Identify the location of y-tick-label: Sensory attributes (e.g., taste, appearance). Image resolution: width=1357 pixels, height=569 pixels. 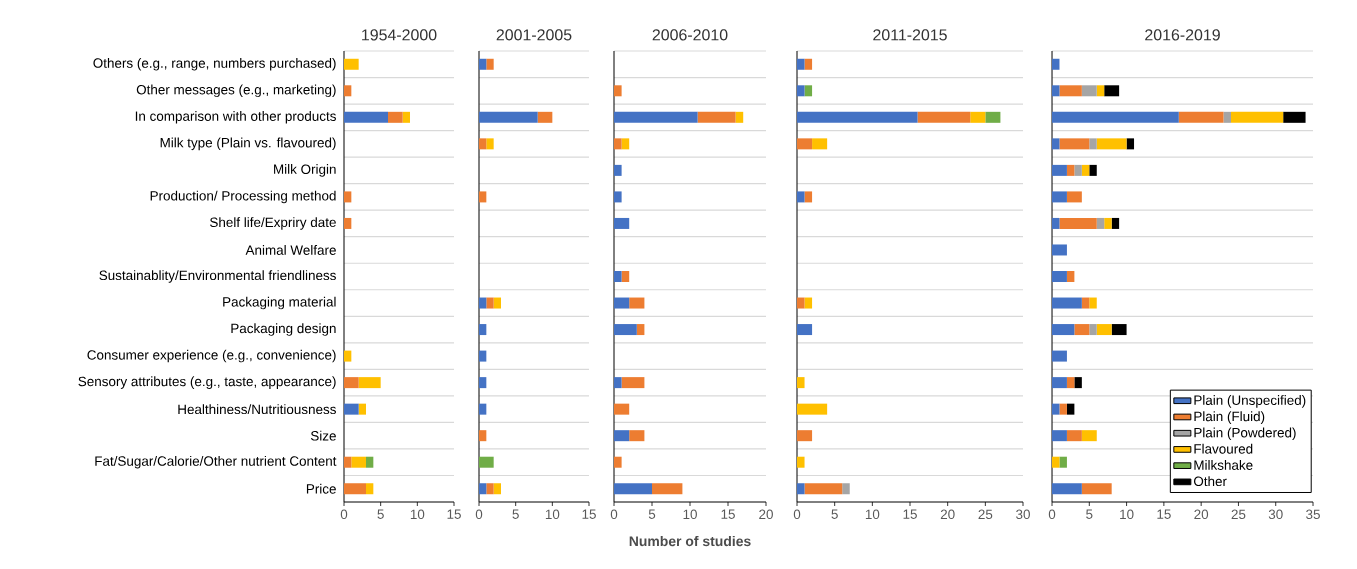
(207, 382).